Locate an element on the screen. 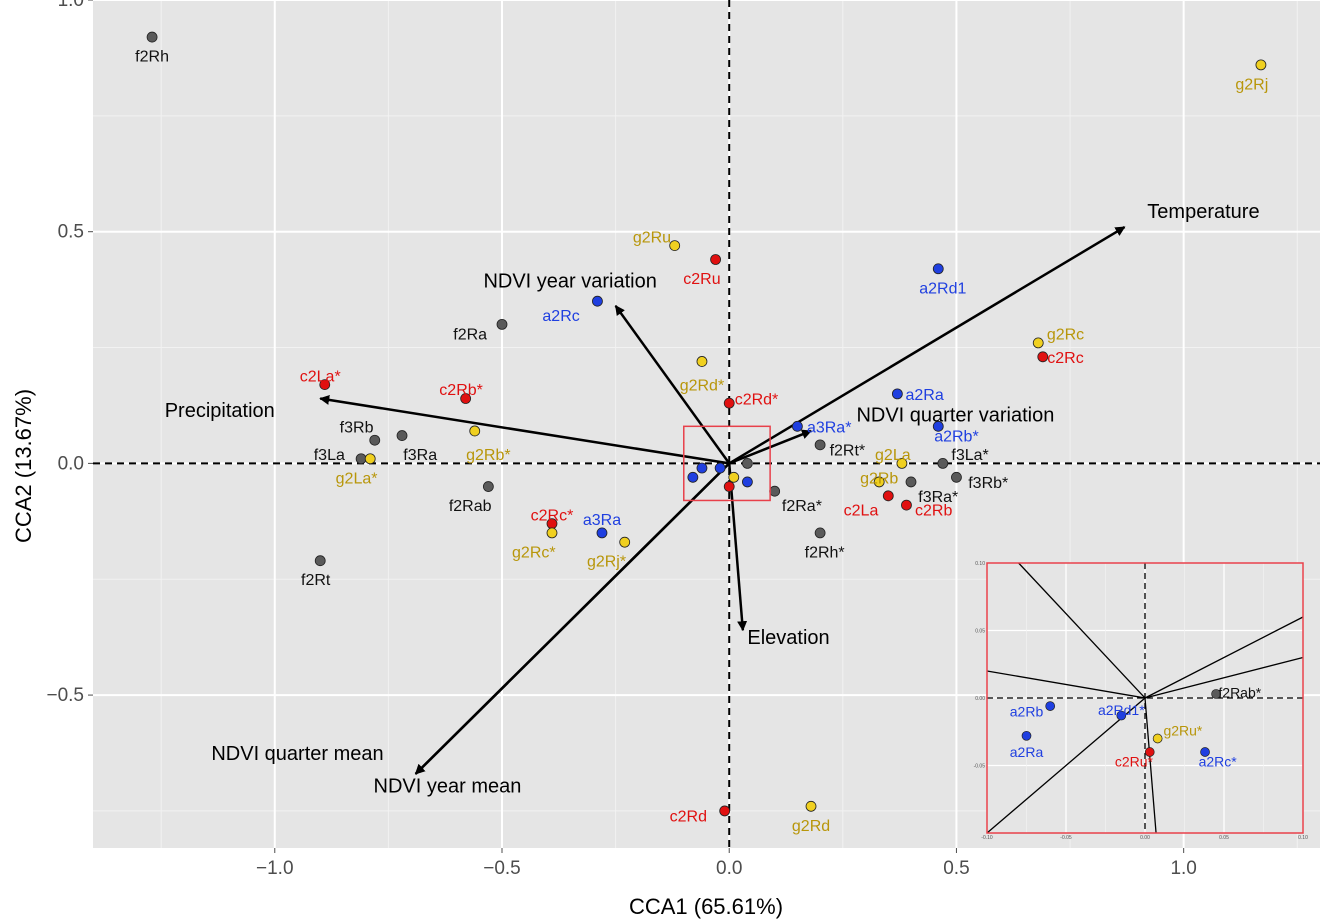 The height and width of the screenshot is (924, 1327). inset-point-label: a2Rb is located at coordinates (1027, 712).